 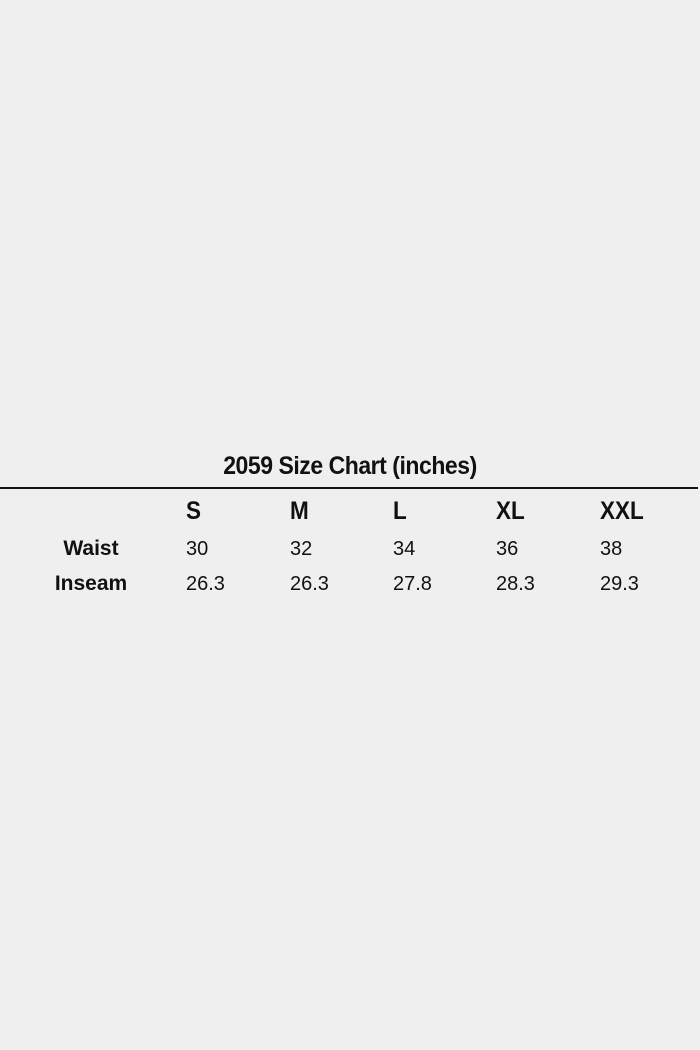 I want to click on column-header-xxl: XXL, so click(x=622, y=511).